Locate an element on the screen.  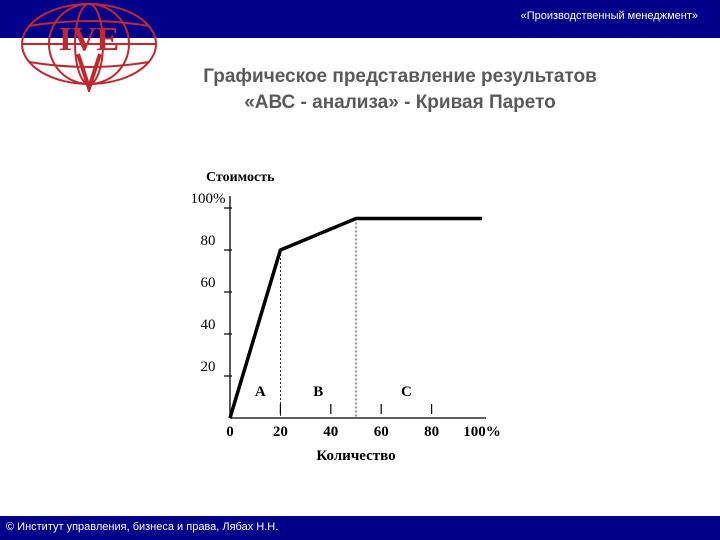
y-tick-label: 40 is located at coordinates (208, 325).